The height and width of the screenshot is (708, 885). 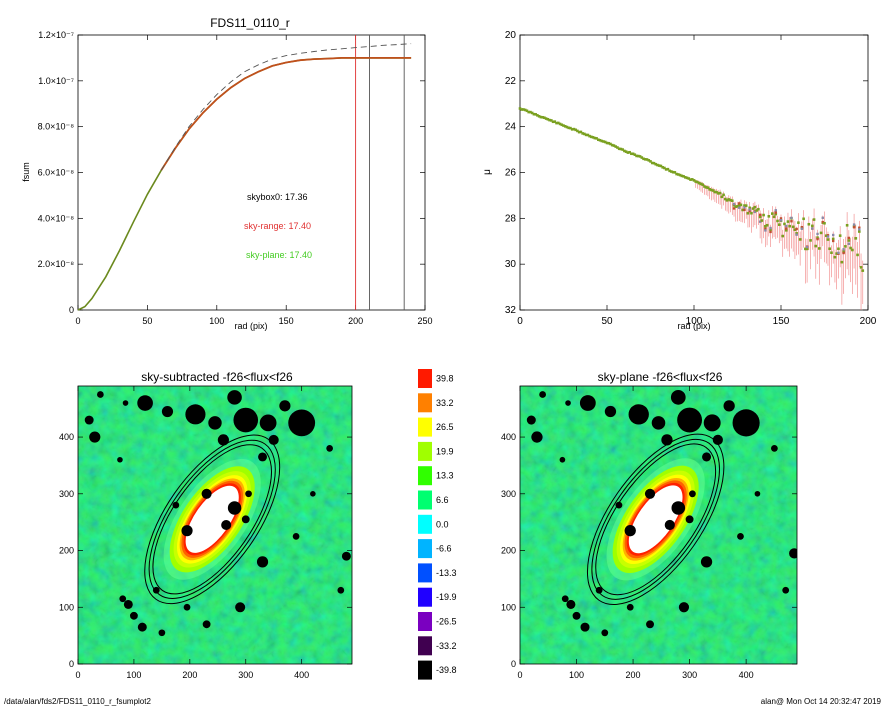 I want to click on sky-plane-annotation: sky-plane: 17.40, so click(x=279, y=255).